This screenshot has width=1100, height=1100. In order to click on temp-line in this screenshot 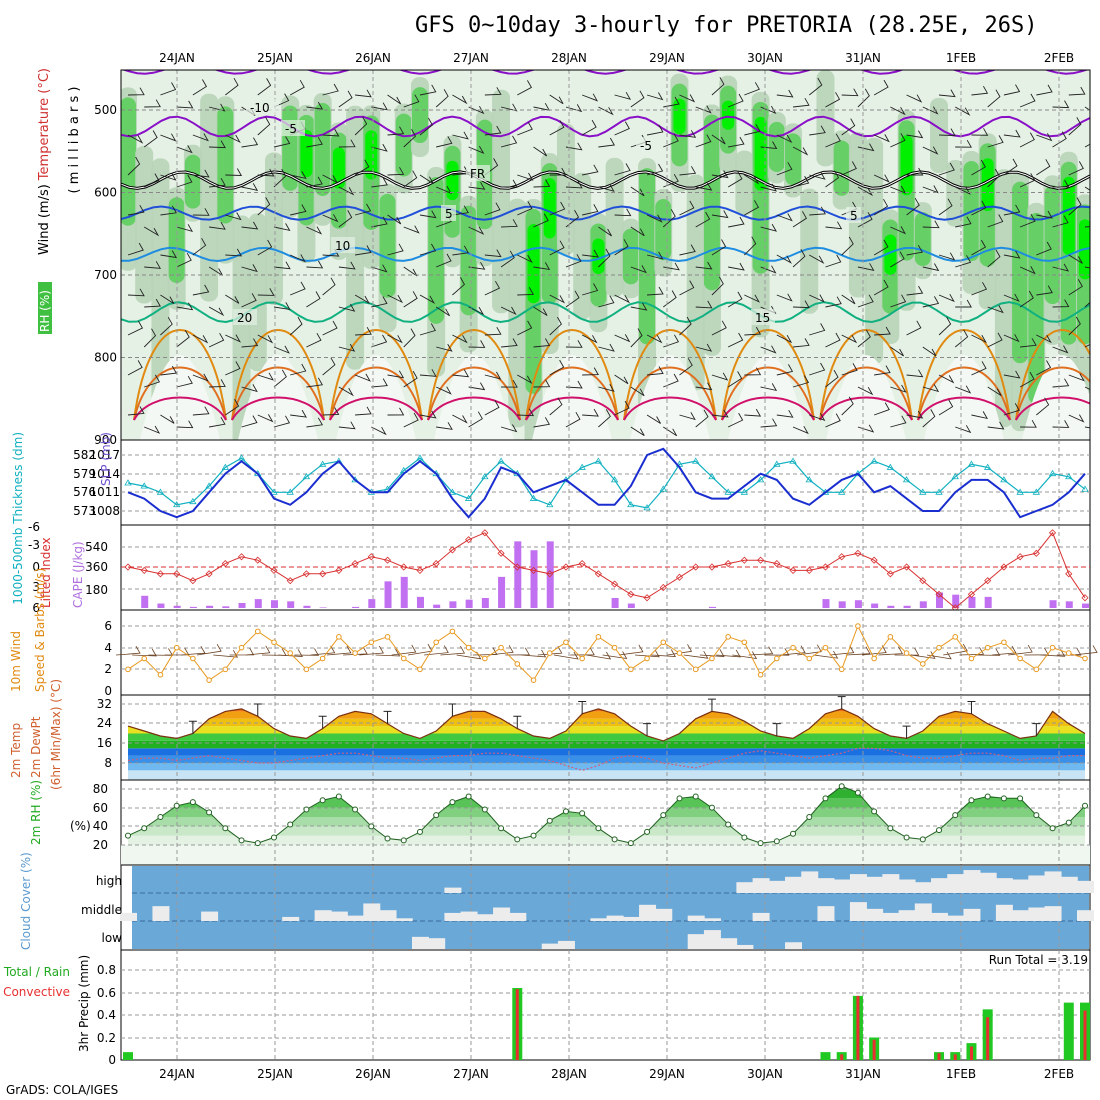, I will do `click(606, 725)`.